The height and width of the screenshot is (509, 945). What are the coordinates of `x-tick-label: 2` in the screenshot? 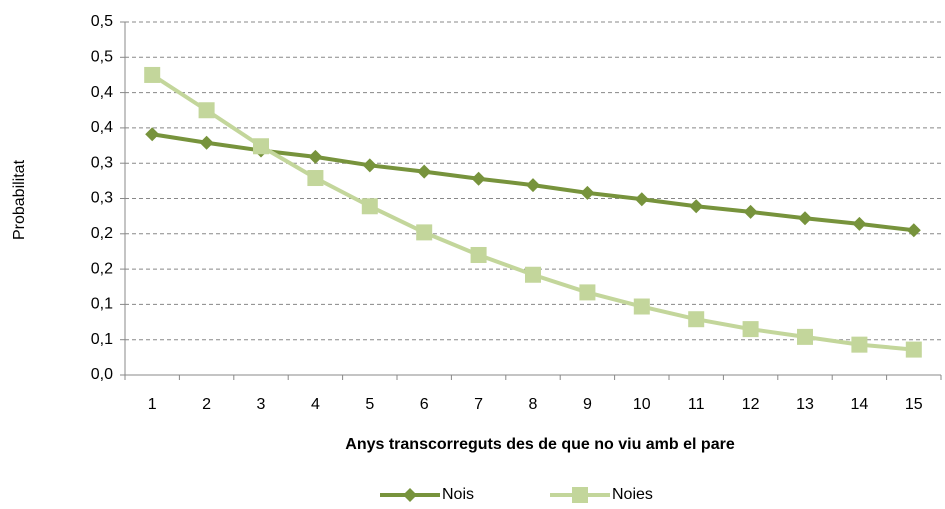 It's located at (206, 404).